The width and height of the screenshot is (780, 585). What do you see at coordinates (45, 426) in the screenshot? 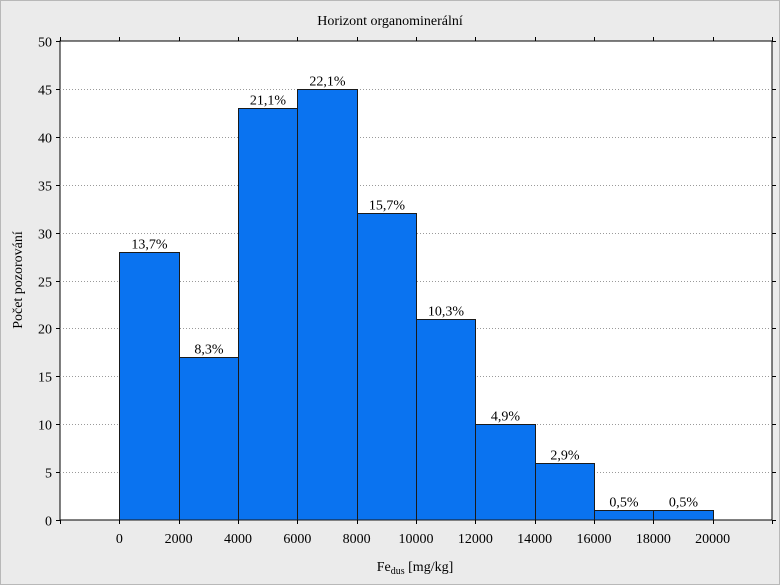
I see `y-tick-label: 10` at bounding box center [45, 426].